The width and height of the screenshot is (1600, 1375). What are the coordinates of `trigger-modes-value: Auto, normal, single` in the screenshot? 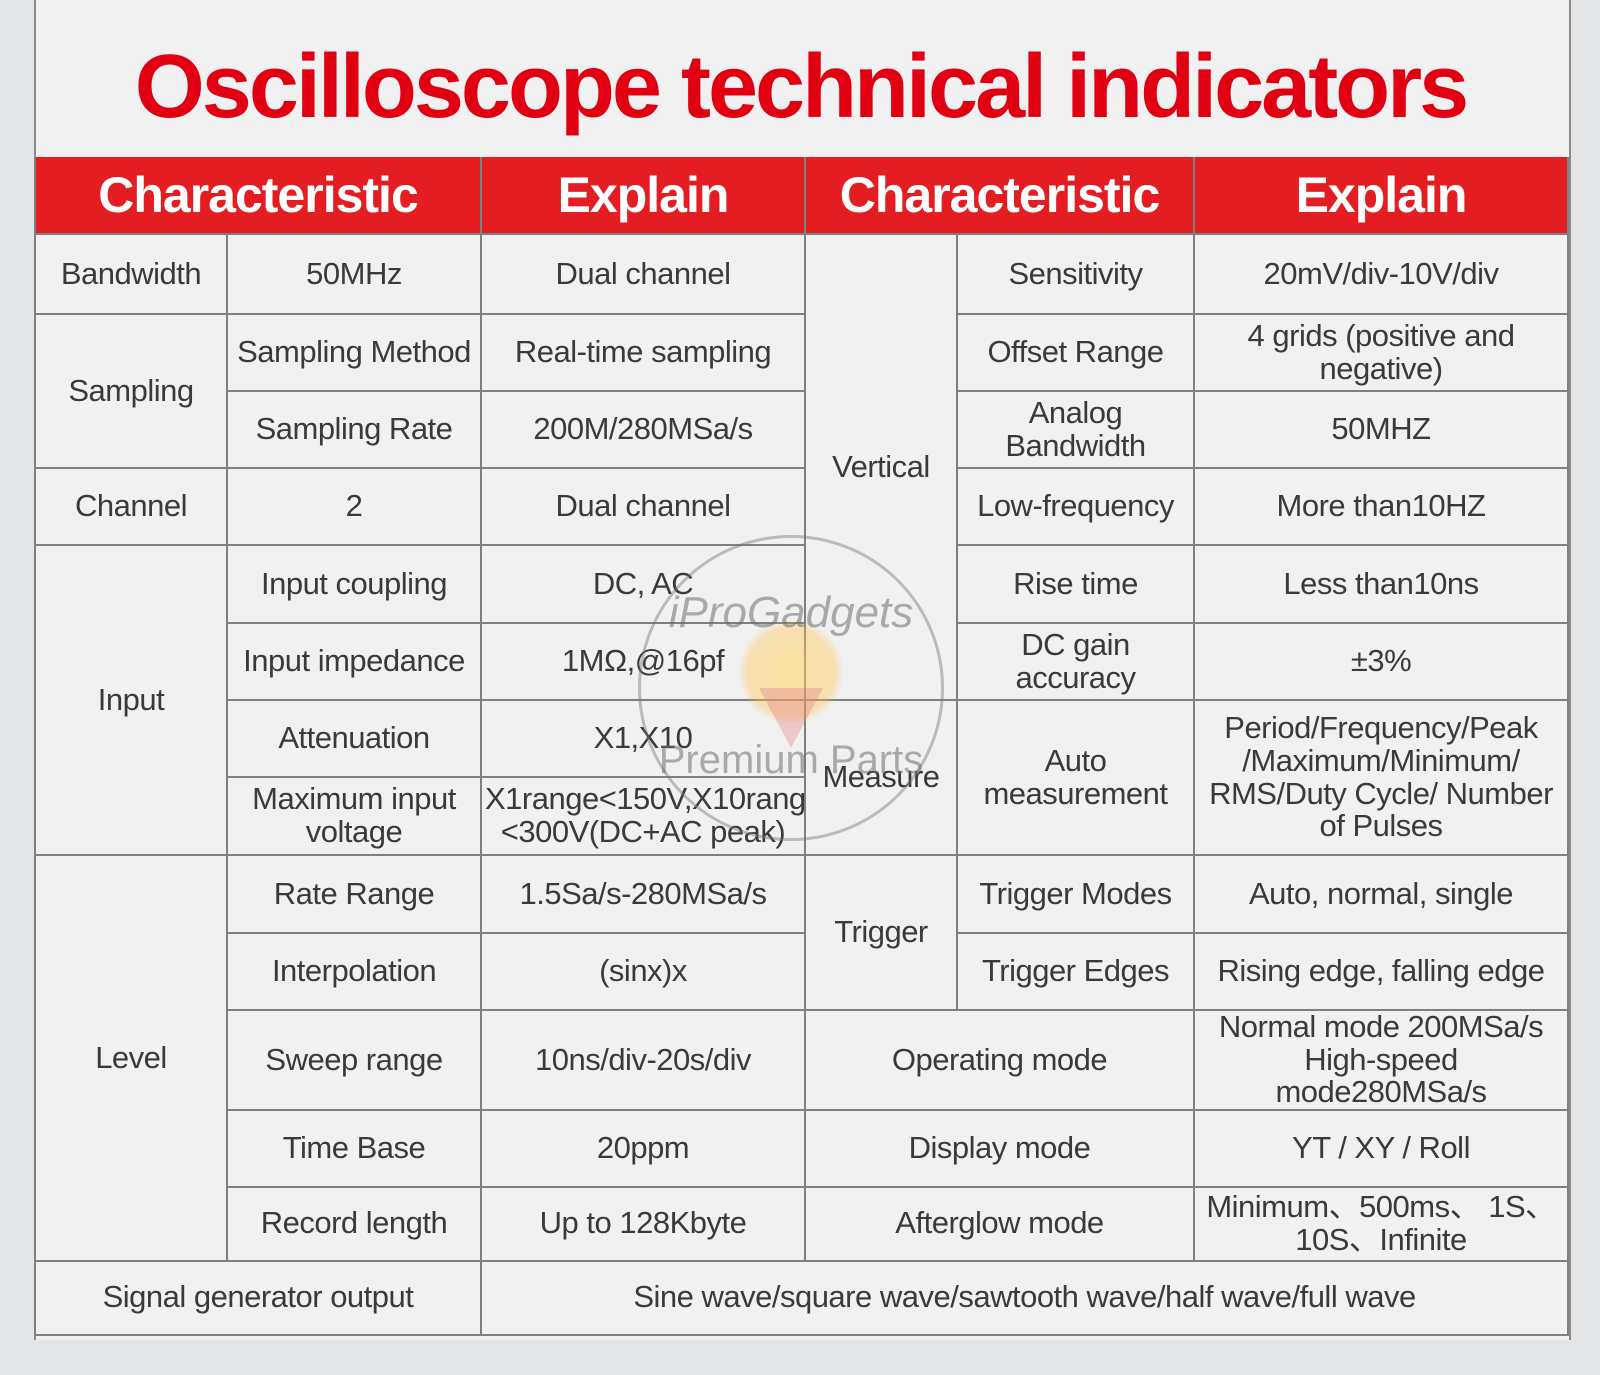 It's located at (1381, 894).